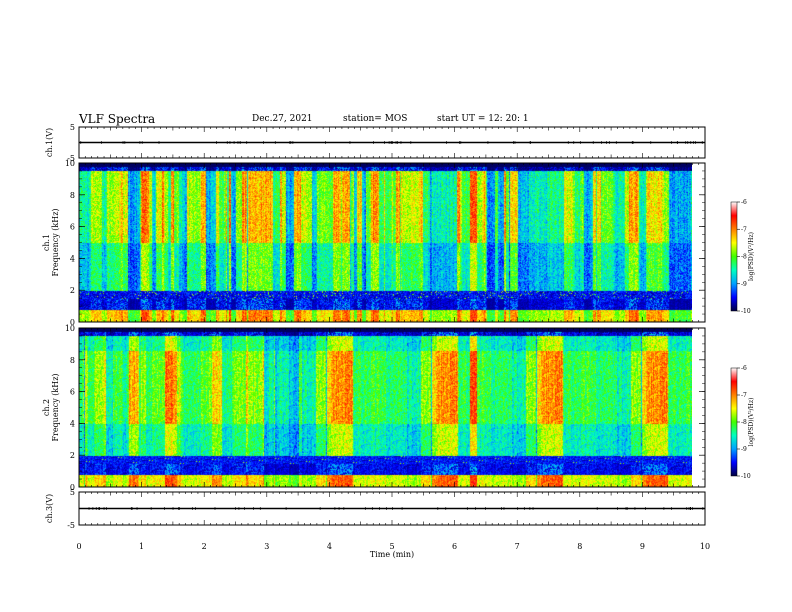 This screenshot has height=612, width=792. What do you see at coordinates (751, 422) in the screenshot?
I see `ch2-spectrogram-colorbar-label: log(PSD)(V²/Hz)` at bounding box center [751, 422].